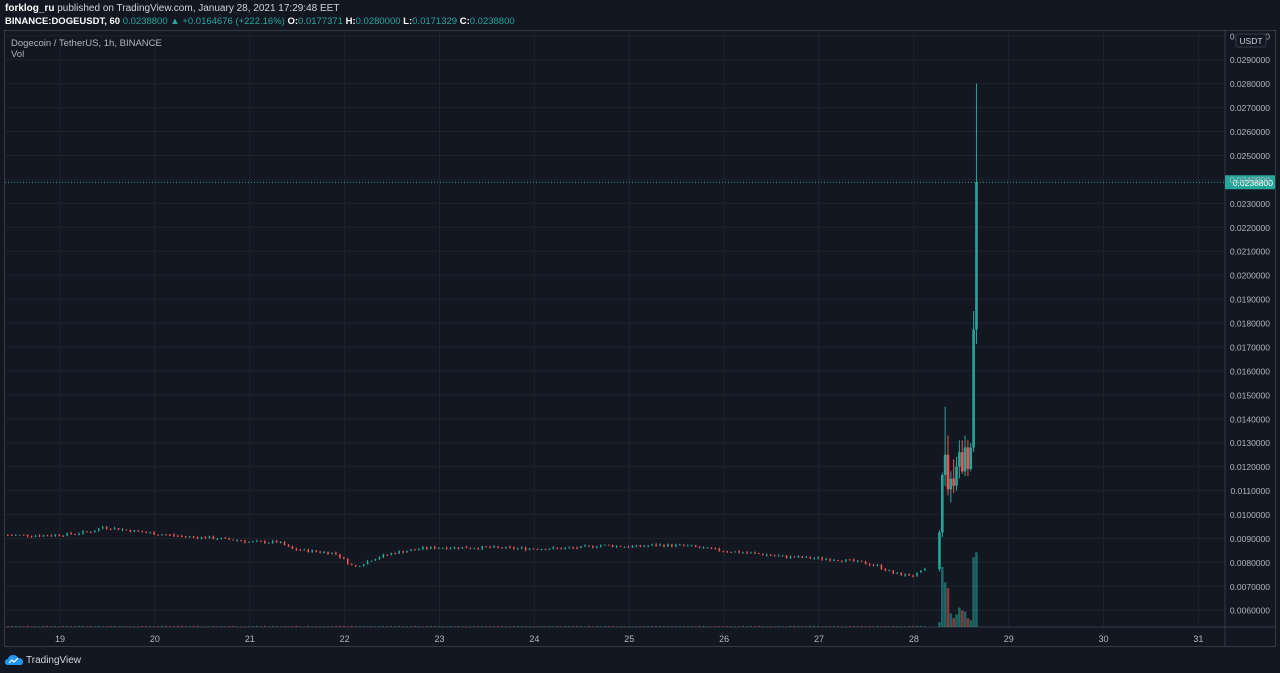  Describe the element at coordinates (1250, 84) in the screenshot. I see `price-tick-label: 0.0280000` at that location.